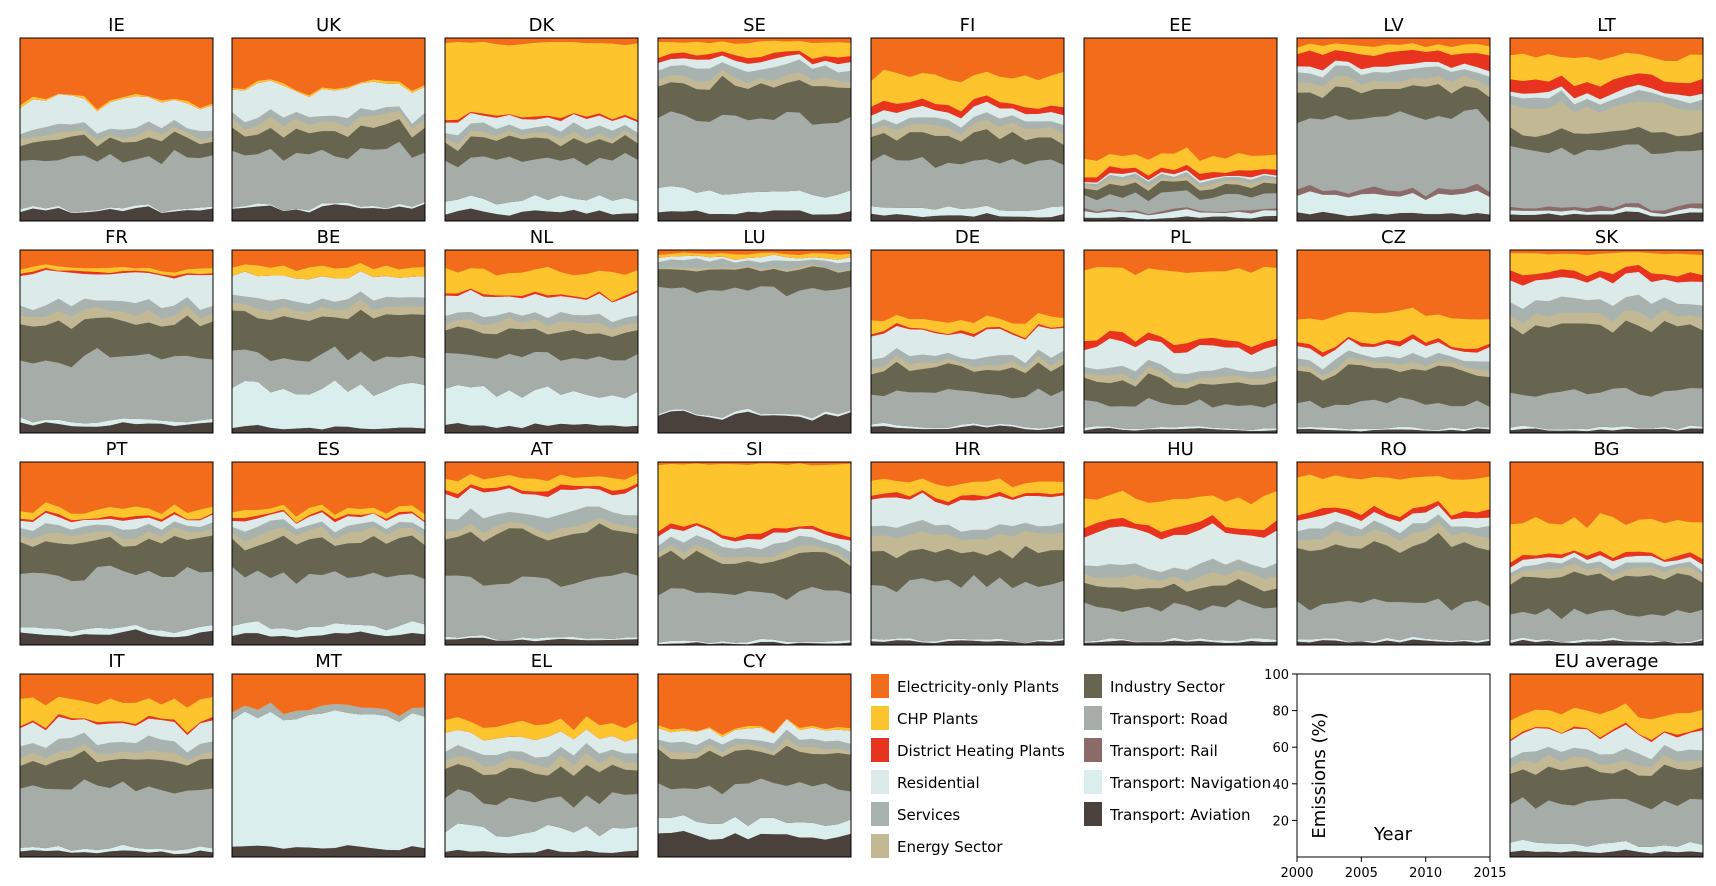  Describe the element at coordinates (1393, 285) in the screenshot. I see `area-cz-electricity-only-plants` at that location.